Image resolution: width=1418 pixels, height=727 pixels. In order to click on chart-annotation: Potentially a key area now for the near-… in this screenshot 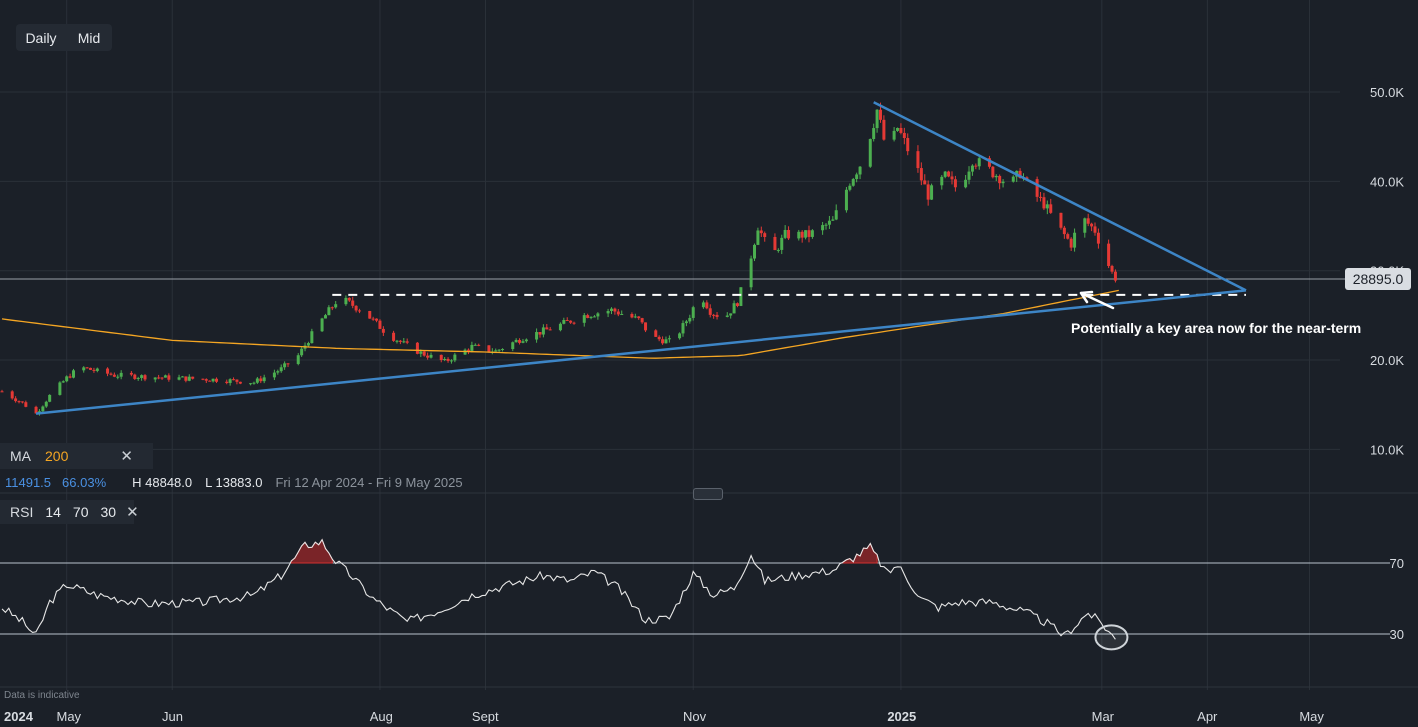, I will do `click(1216, 328)`.